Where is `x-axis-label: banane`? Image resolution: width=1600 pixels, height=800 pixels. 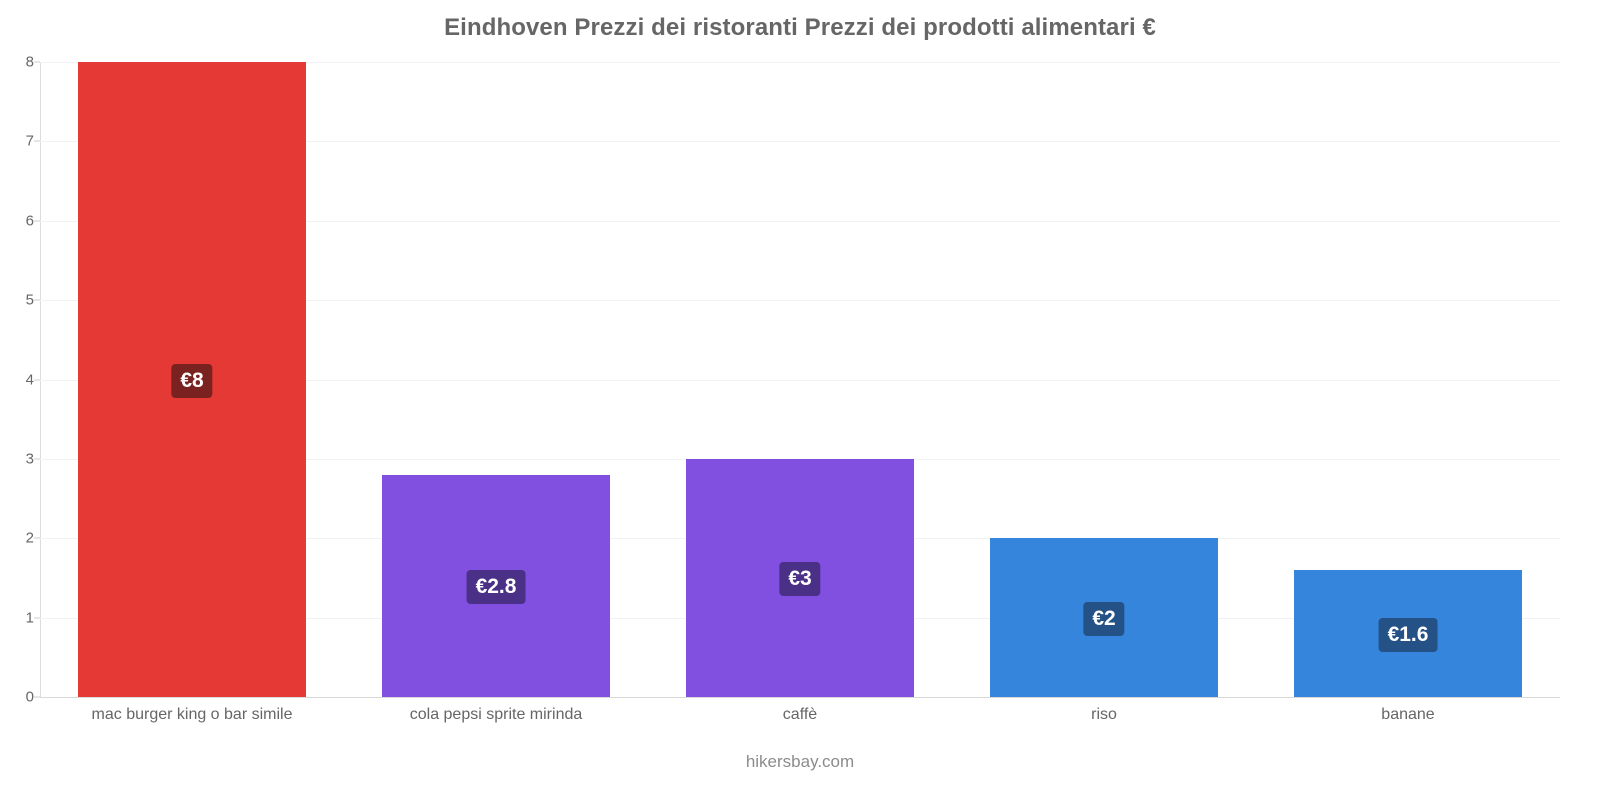 x-axis-label: banane is located at coordinates (1408, 714).